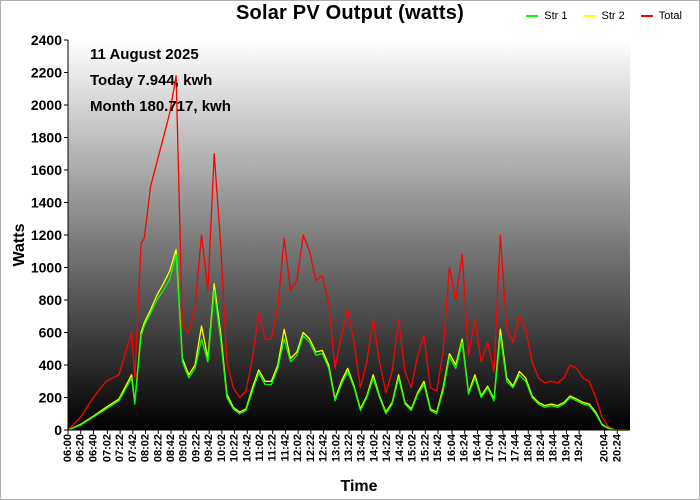  Describe the element at coordinates (465, 447) in the screenshot. I see `x-tick-label: 16:24` at that location.